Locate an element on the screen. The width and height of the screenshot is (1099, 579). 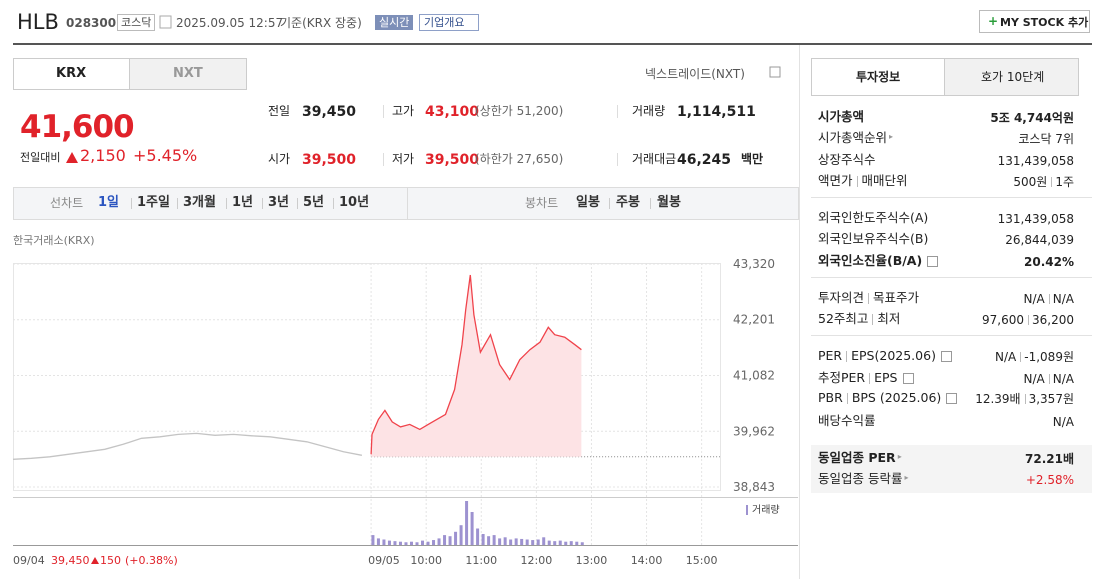
info-tab-label: 호가 10단계 is located at coordinates (1013, 77).